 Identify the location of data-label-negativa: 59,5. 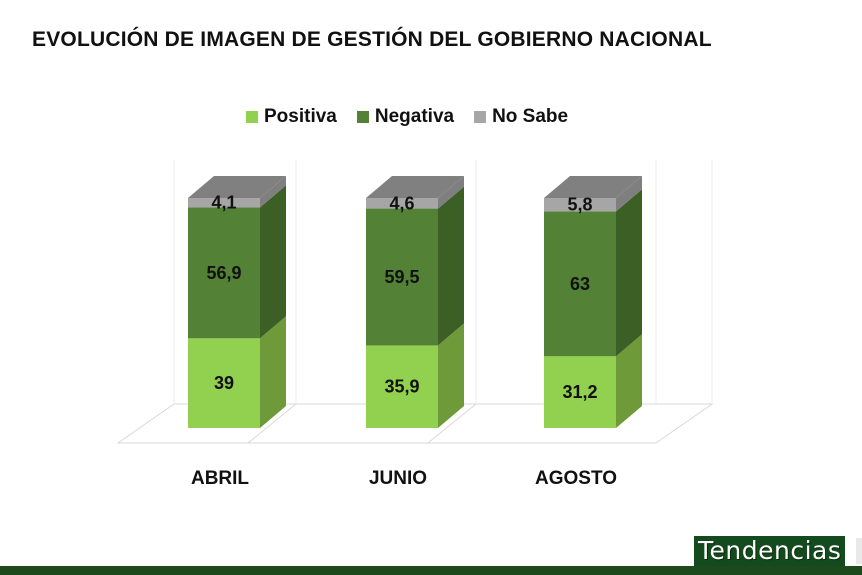
(401, 277).